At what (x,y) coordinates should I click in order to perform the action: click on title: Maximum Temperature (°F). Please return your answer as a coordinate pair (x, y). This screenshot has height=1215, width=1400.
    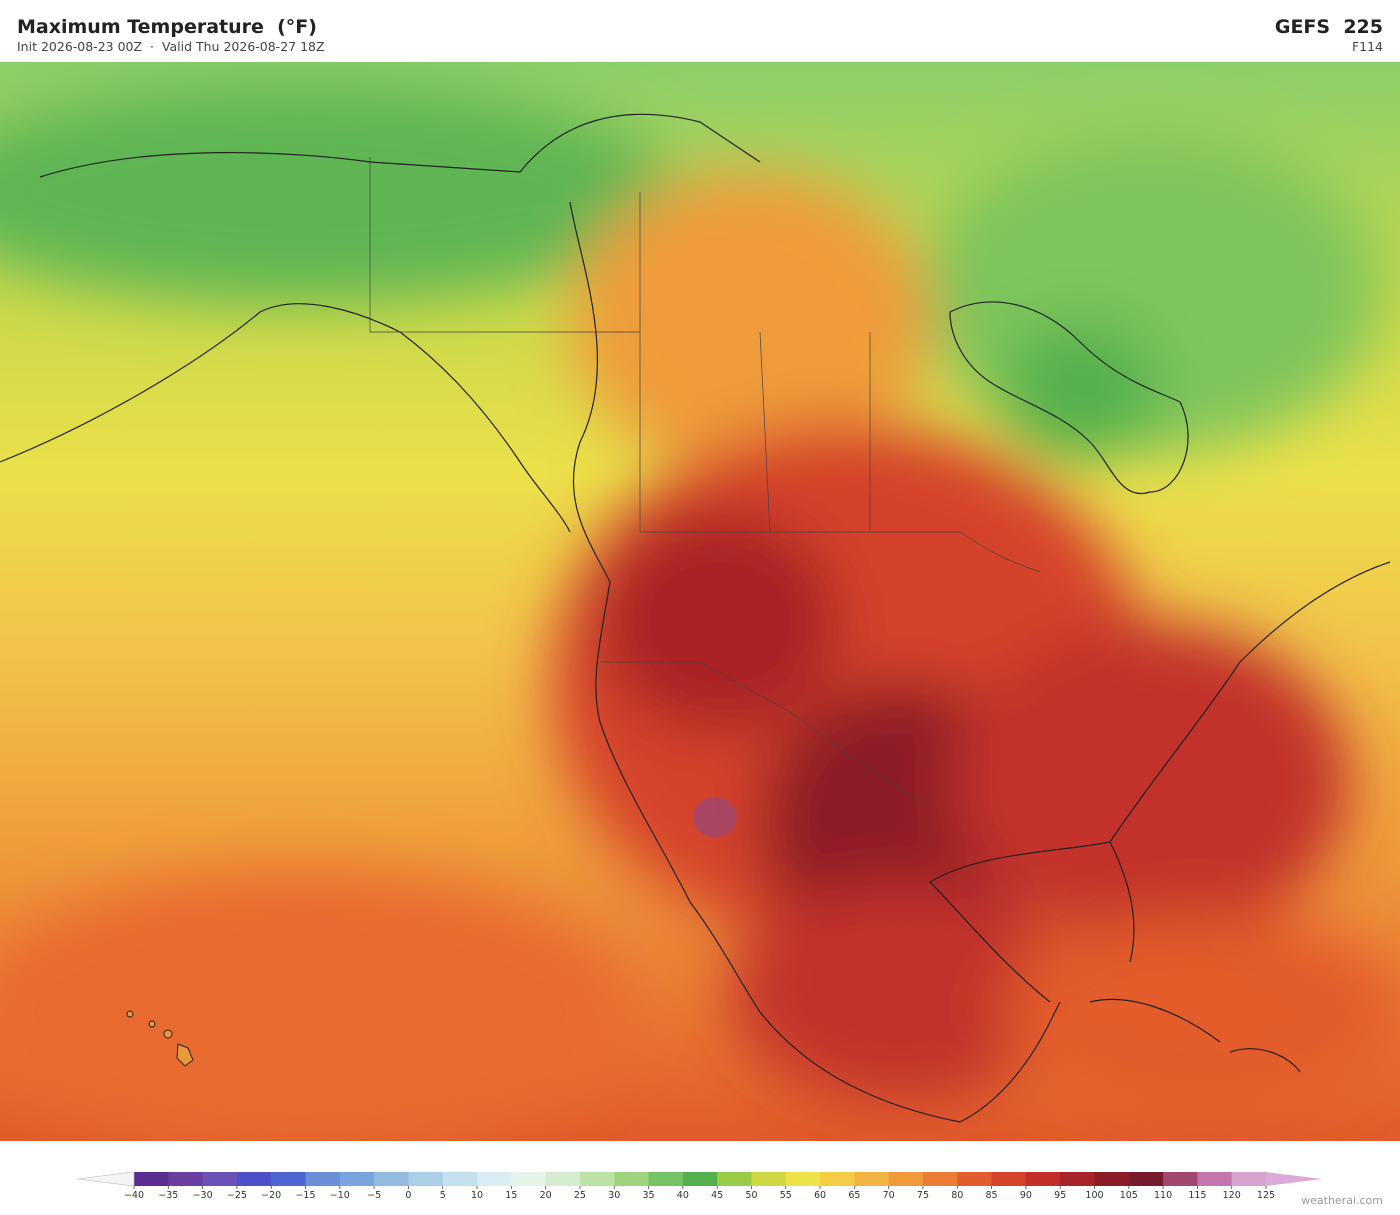
    Looking at the image, I should click on (167, 27).